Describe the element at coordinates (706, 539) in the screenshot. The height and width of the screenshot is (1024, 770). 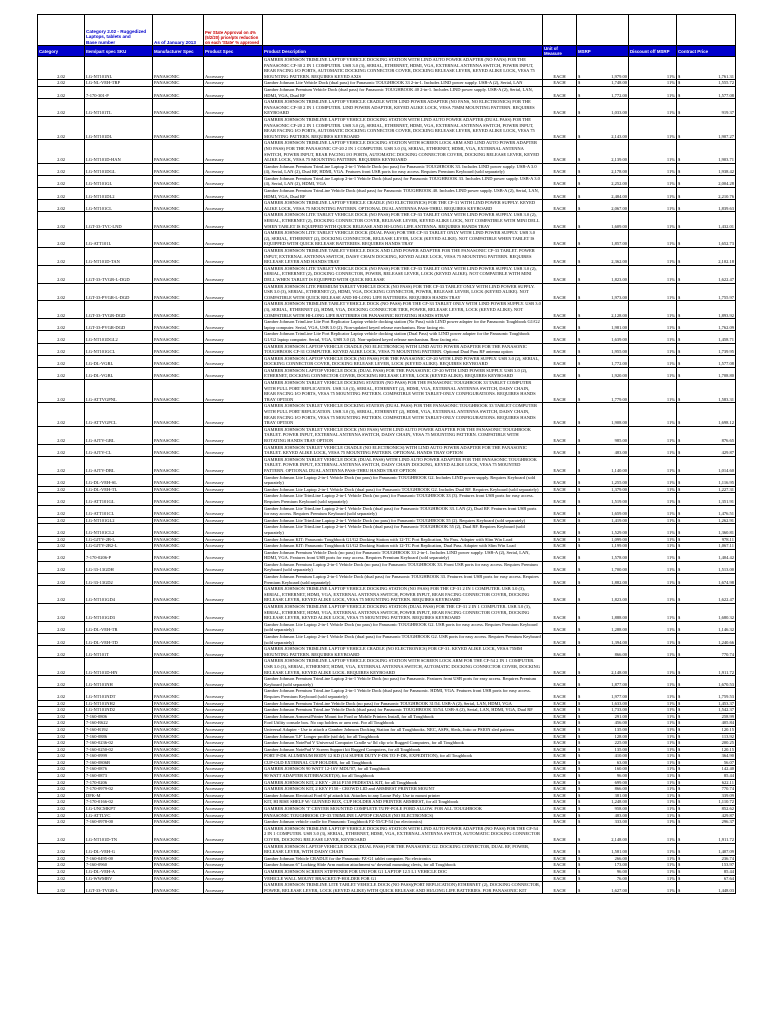
I see `cell-contract-price: $978.11` at that location.